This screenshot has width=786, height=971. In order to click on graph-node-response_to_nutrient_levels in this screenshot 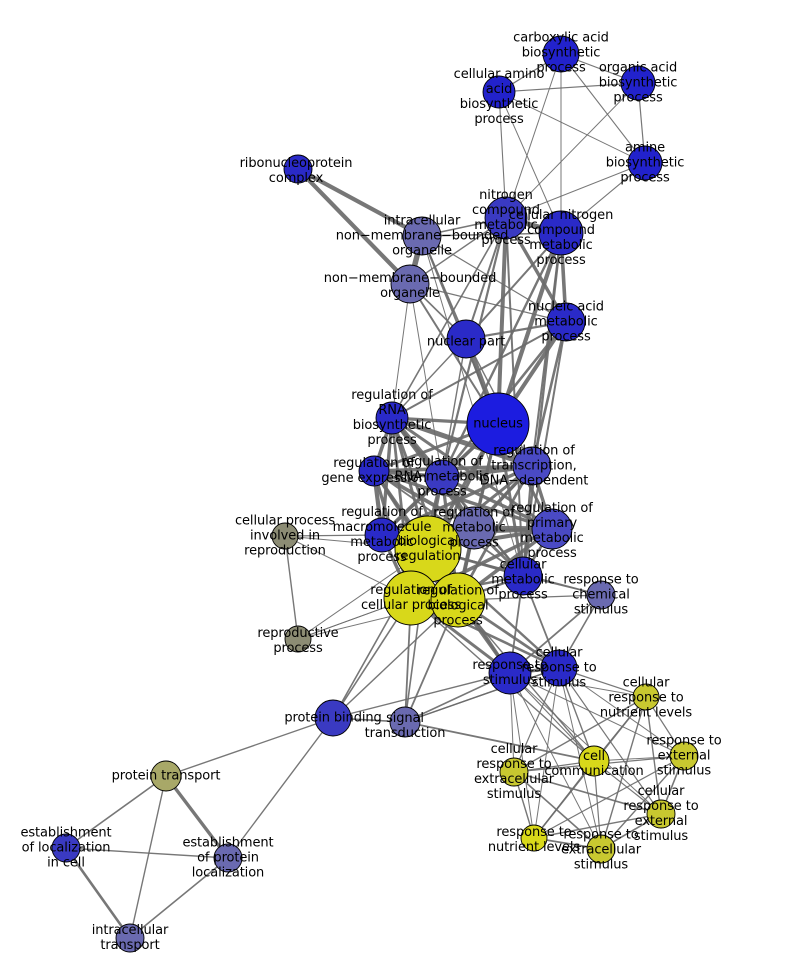, I will do `click(534, 838)`.